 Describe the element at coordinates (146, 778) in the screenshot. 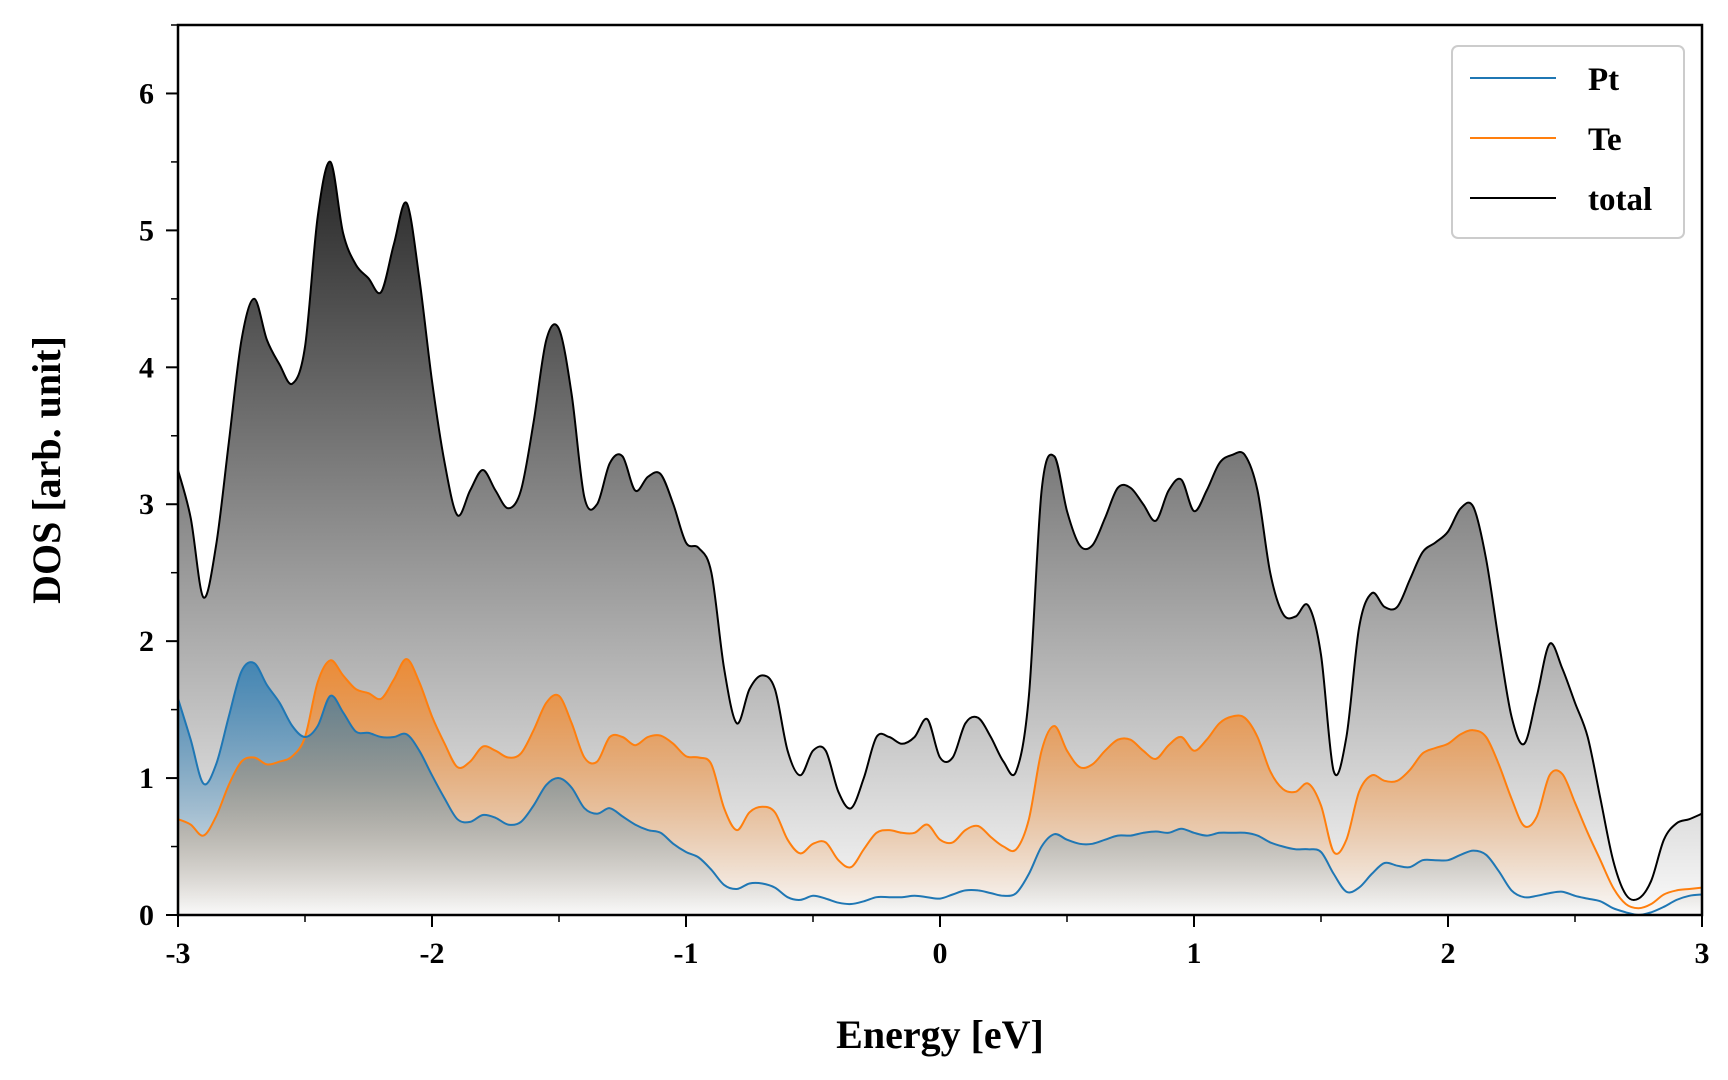

I see `y-tick-label: 1` at that location.